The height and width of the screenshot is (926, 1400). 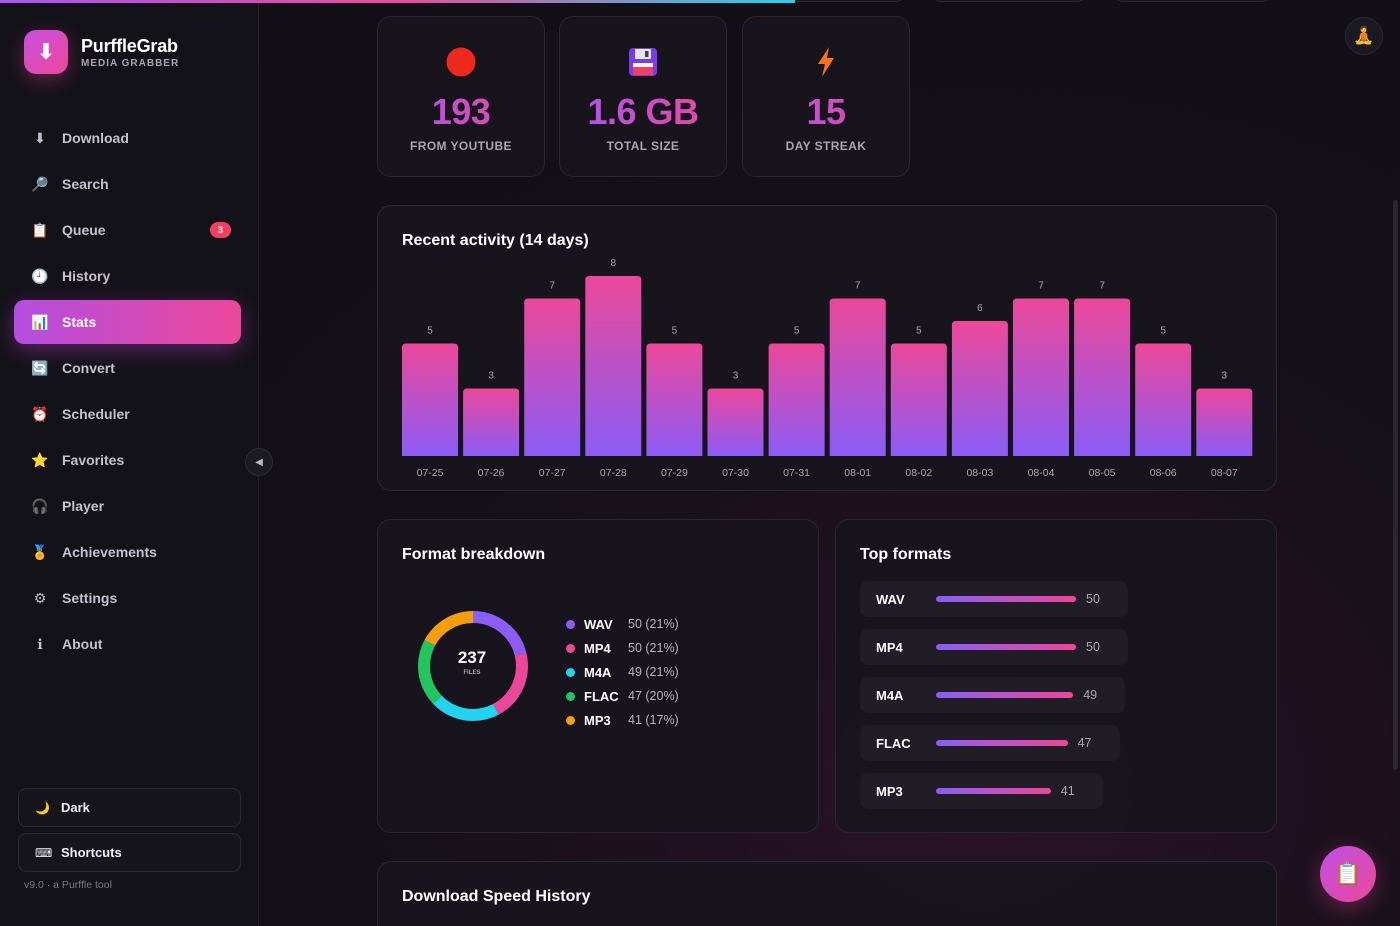 I want to click on sidebar-item-favorites: ⭐ Favorites, so click(x=127, y=460).